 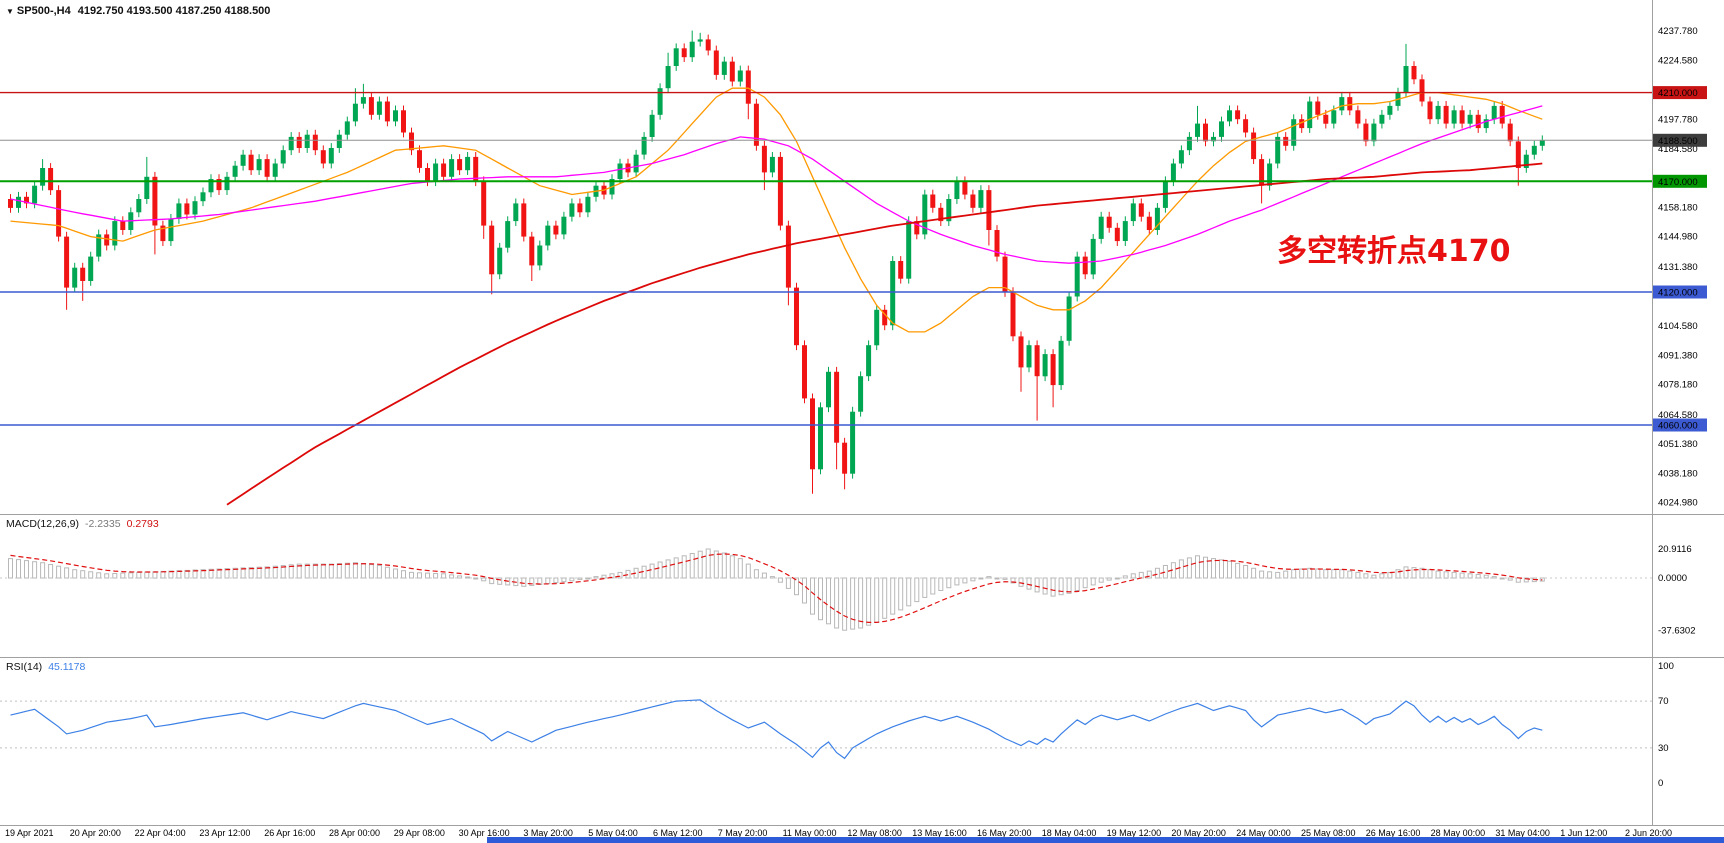 I want to click on price-axis-tick: 4091.380, so click(x=1678, y=356).